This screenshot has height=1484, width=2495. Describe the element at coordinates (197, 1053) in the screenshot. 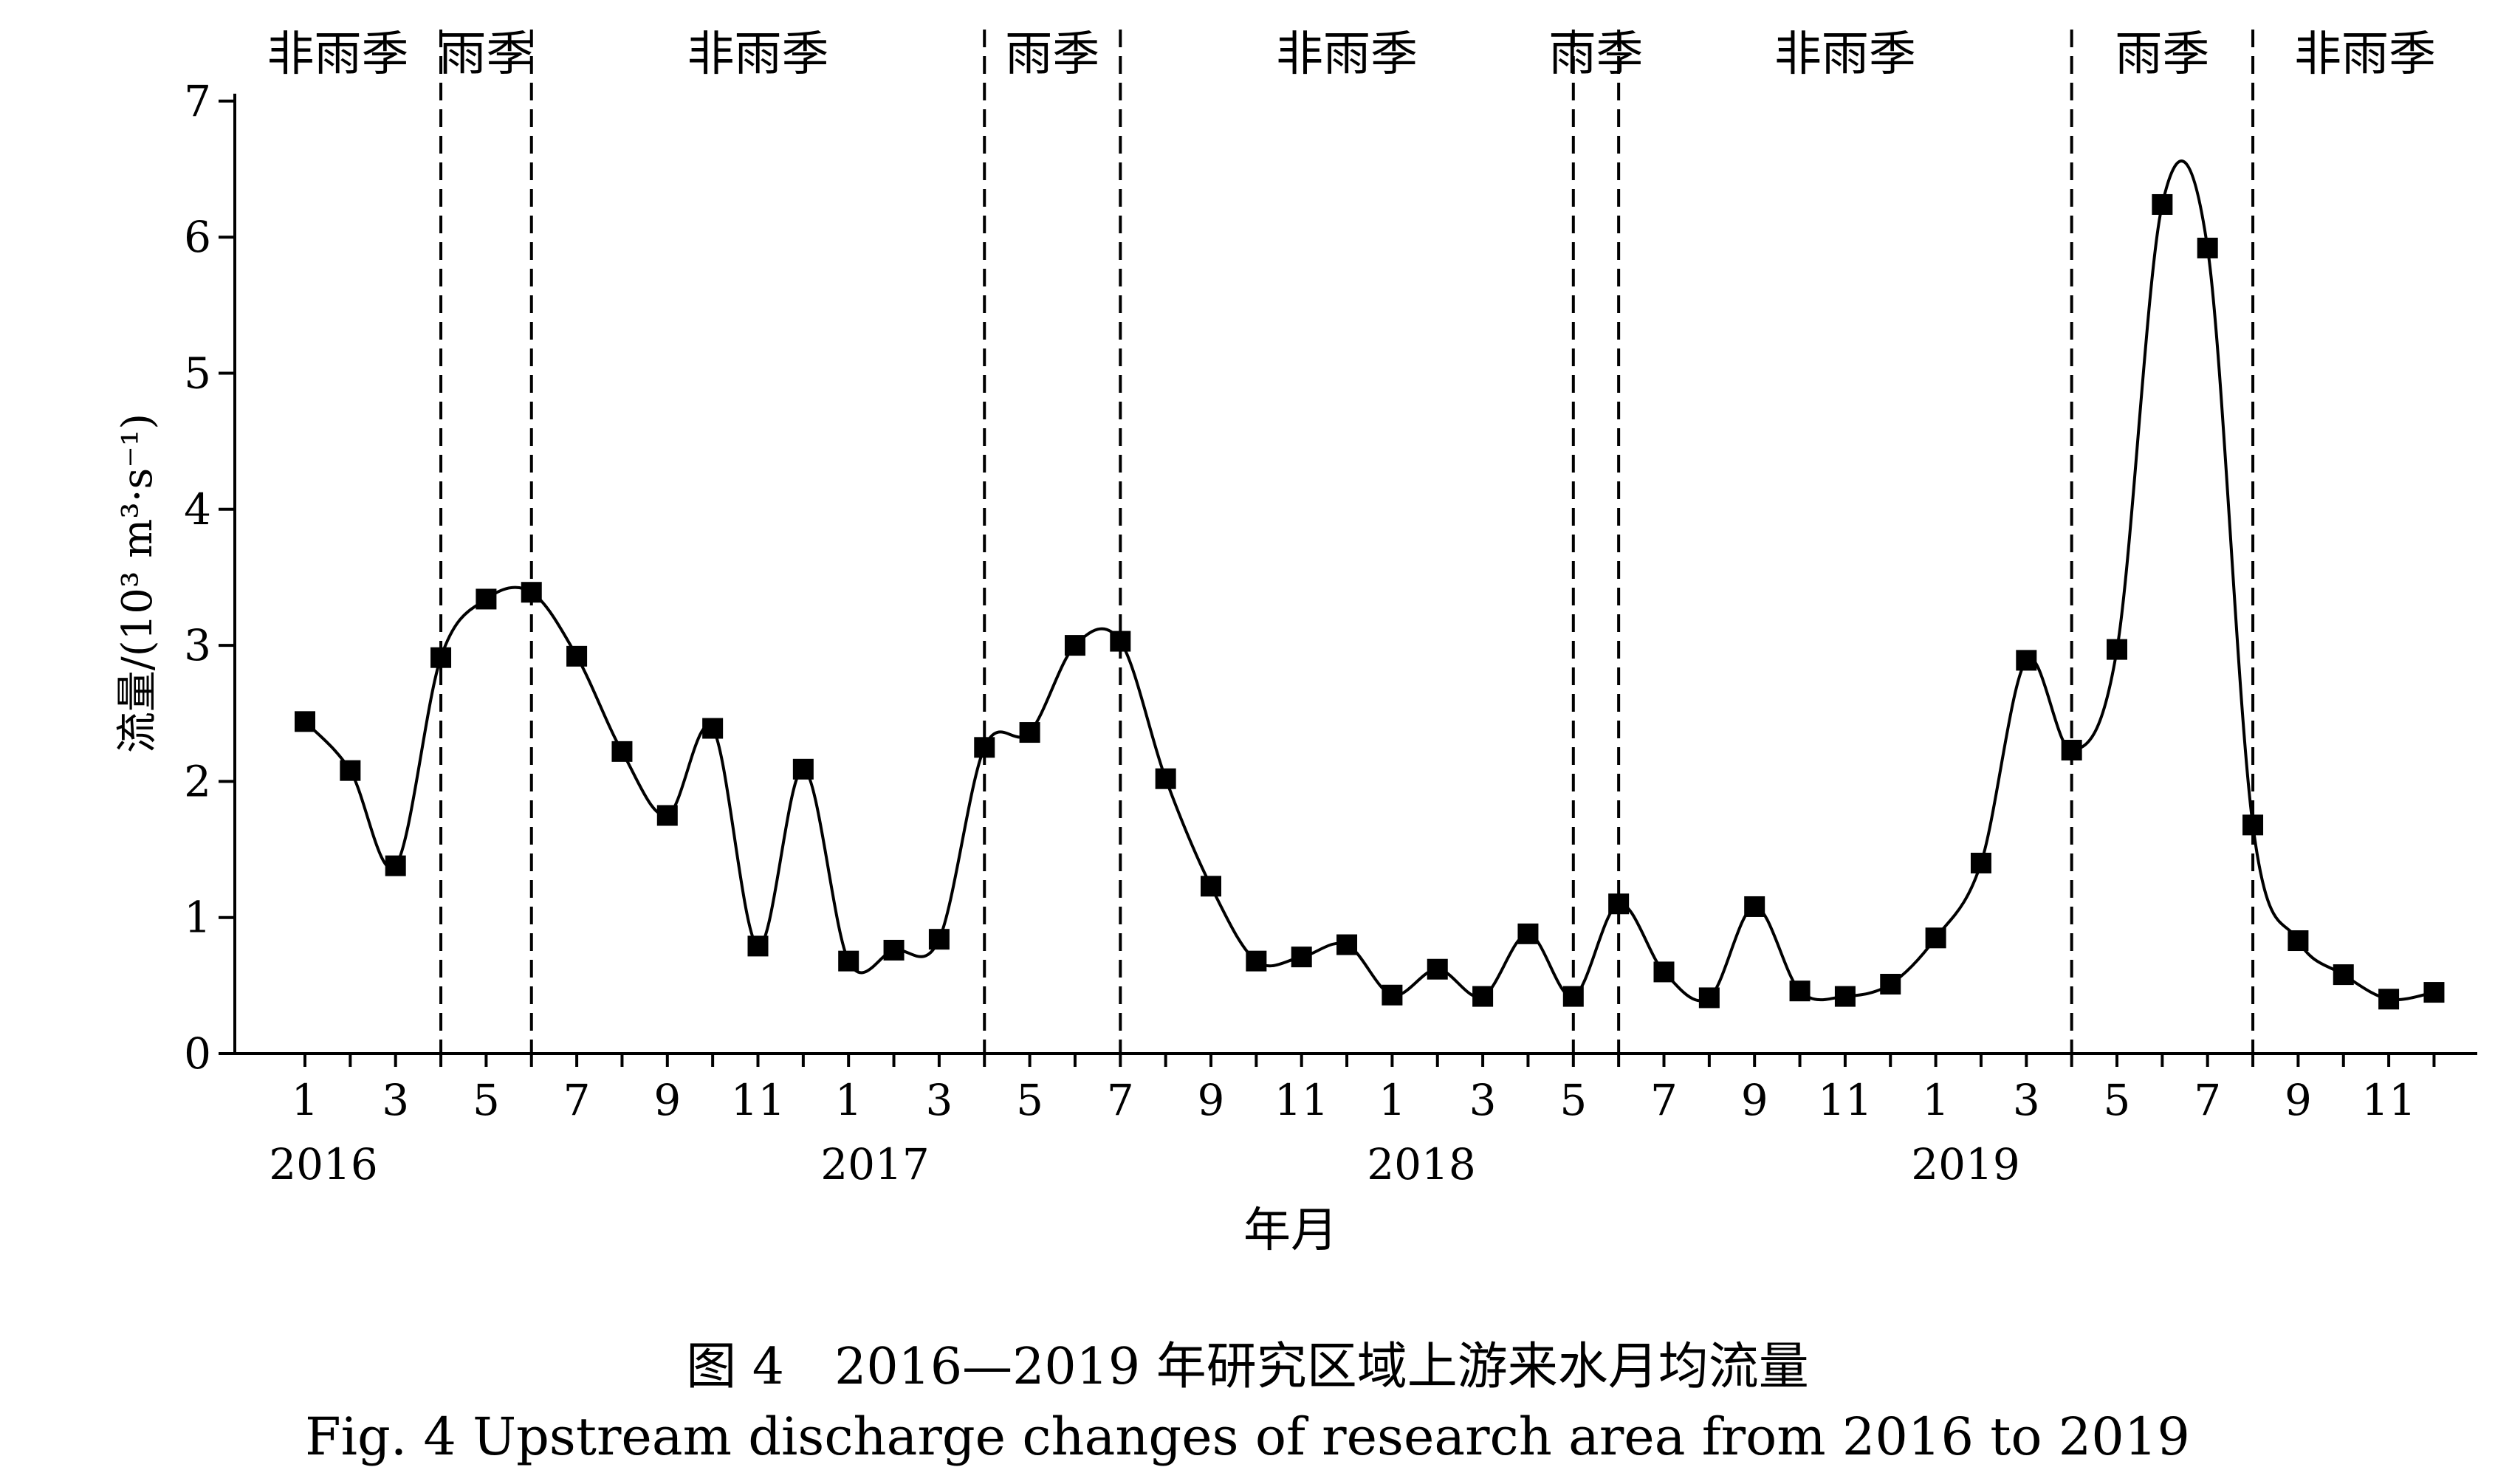

I see `y-tick-label: 0` at that location.